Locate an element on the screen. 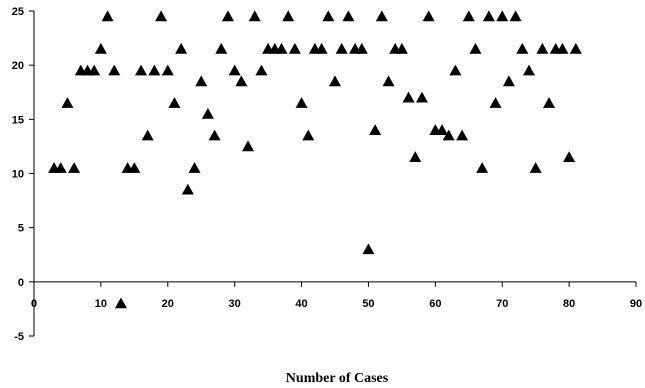  y-tick-label: 20 is located at coordinates (18, 66).